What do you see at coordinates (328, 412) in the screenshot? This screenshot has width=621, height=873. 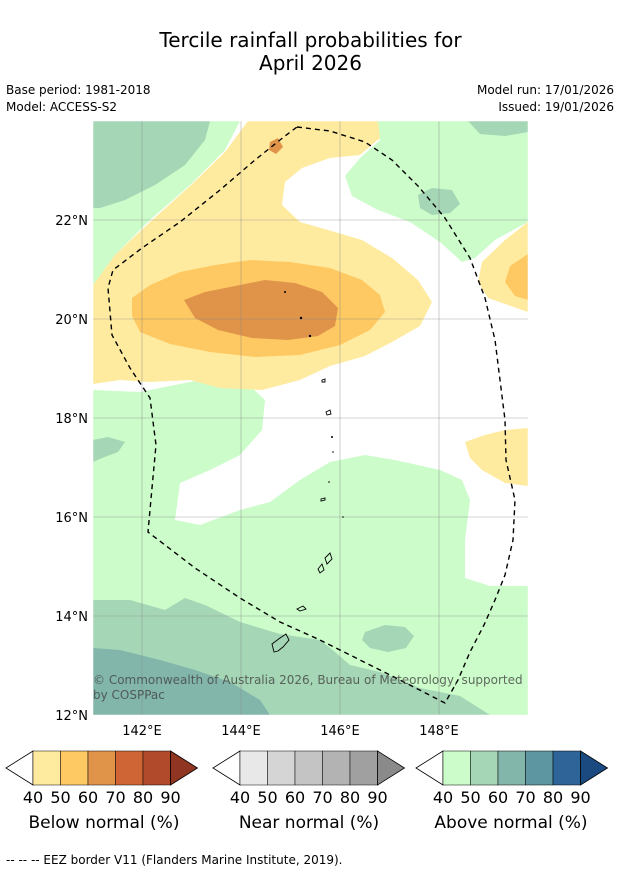 I see `pagan-island` at bounding box center [328, 412].